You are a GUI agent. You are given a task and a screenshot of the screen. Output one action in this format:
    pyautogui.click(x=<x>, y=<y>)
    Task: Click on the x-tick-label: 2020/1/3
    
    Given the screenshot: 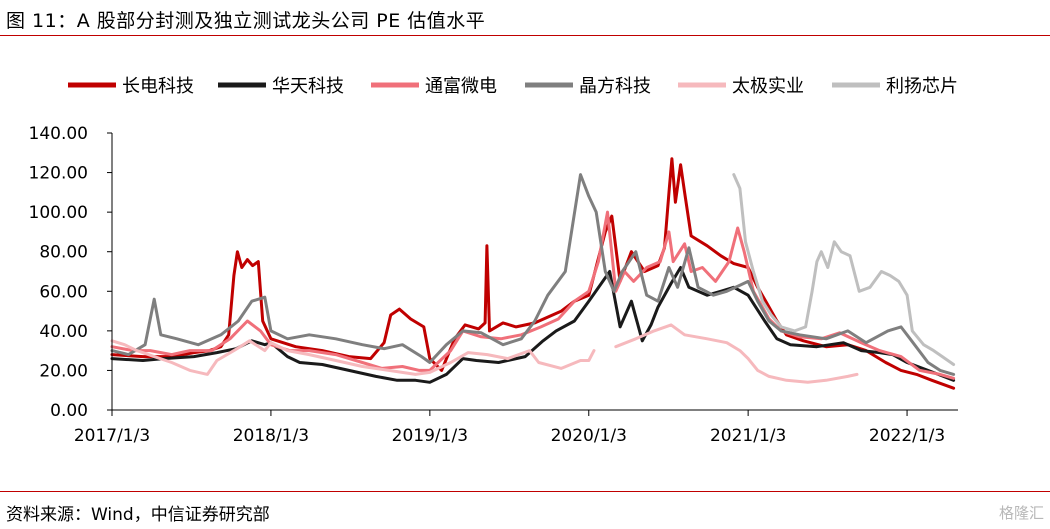 What is the action you would take?
    pyautogui.click(x=589, y=436)
    